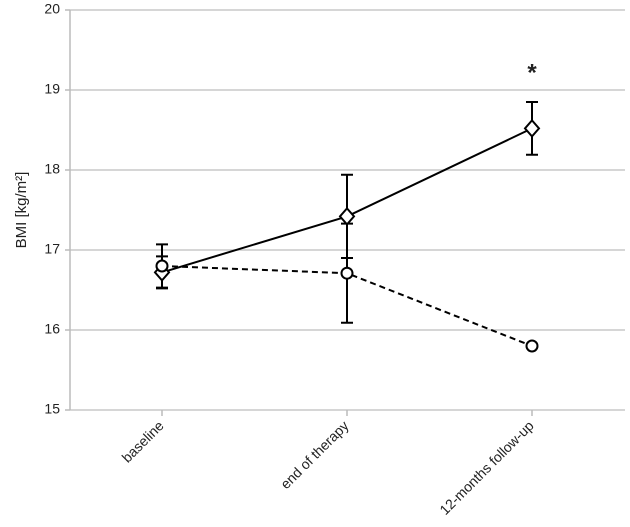 The width and height of the screenshot is (630, 527). I want to click on y-tick-label: 16, so click(52, 329).